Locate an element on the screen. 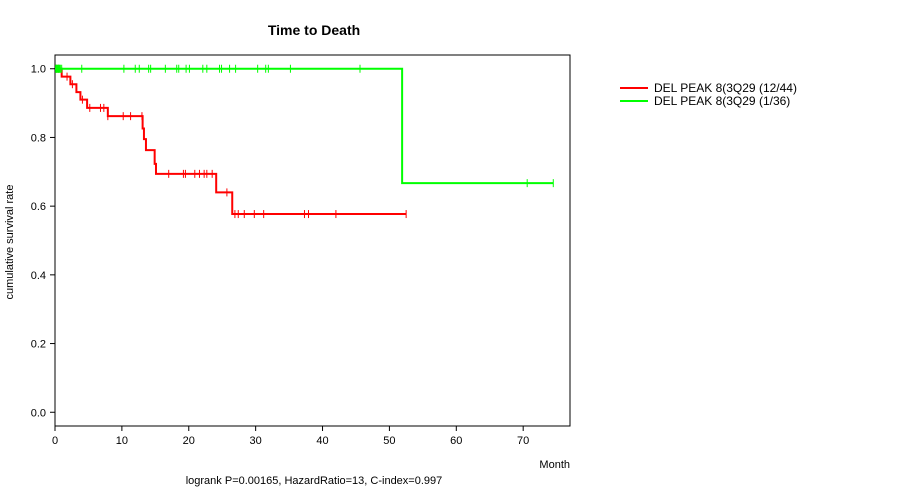 The width and height of the screenshot is (900, 500). y-tick-label: 1.0 is located at coordinates (38, 70).